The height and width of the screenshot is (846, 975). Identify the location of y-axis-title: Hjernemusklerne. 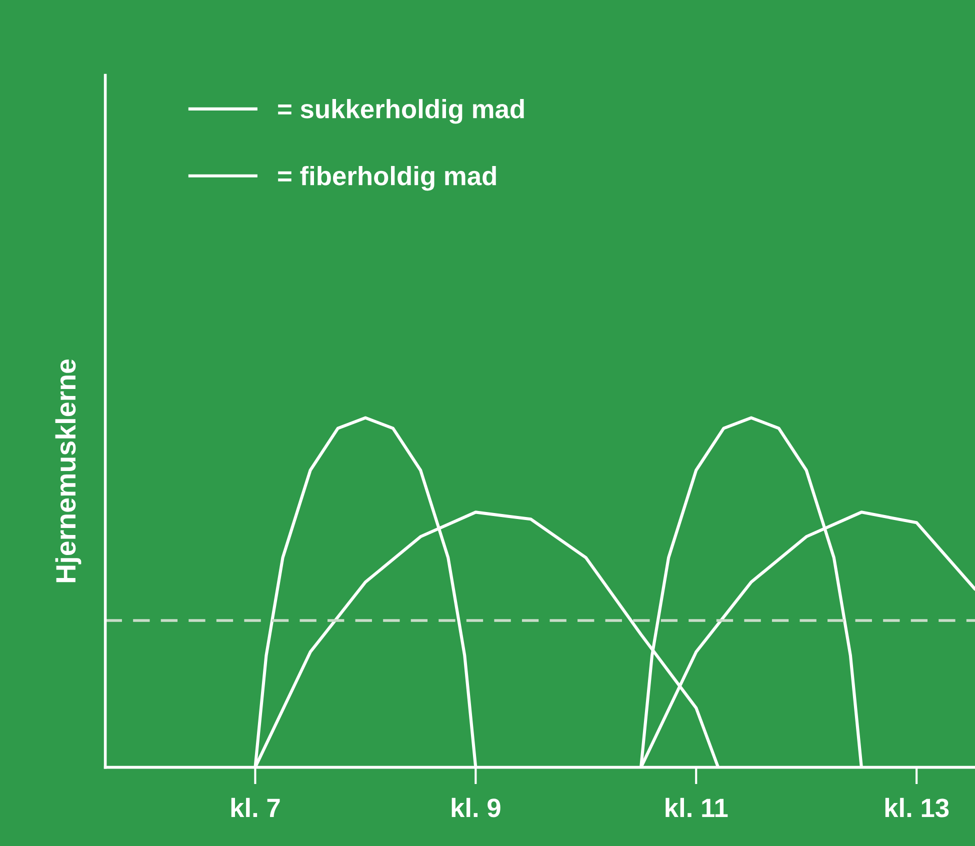
(68, 470).